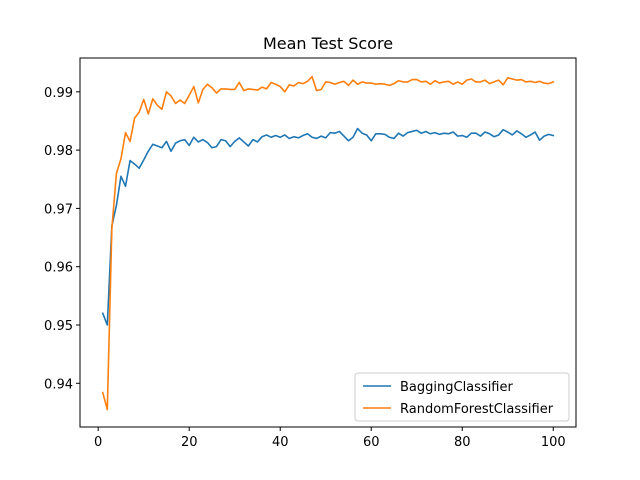 The height and width of the screenshot is (480, 640). What do you see at coordinates (477, 409) in the screenshot?
I see `legend-label-1: RandomForestClassifier` at bounding box center [477, 409].